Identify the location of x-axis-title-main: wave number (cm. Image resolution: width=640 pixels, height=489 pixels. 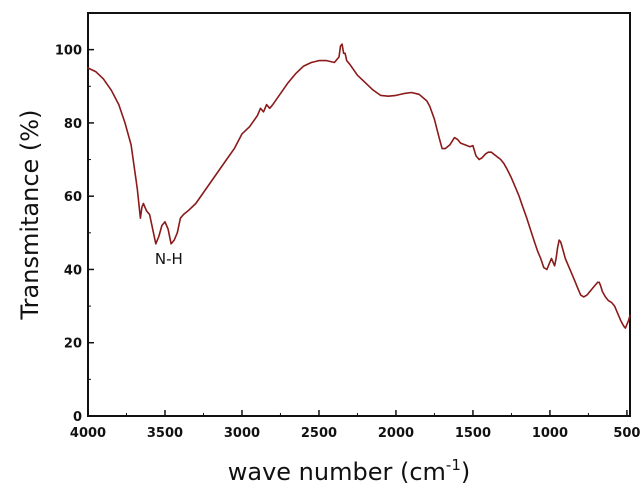
(337, 472).